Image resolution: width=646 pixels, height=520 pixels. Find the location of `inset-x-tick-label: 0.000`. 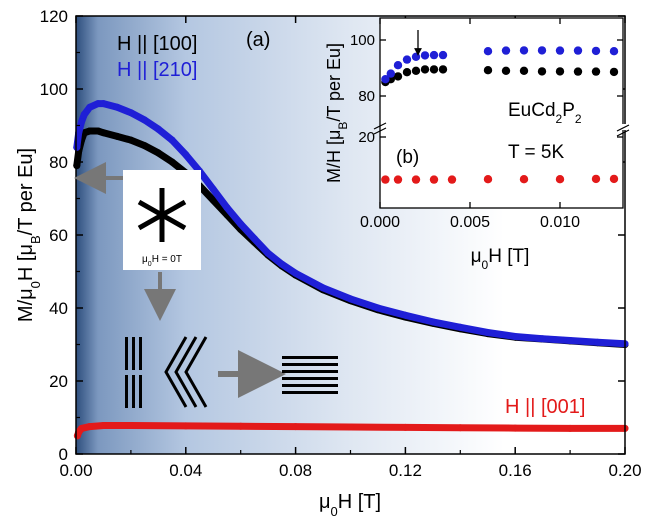

inset-x-tick-label: 0.000 is located at coordinates (380, 222).